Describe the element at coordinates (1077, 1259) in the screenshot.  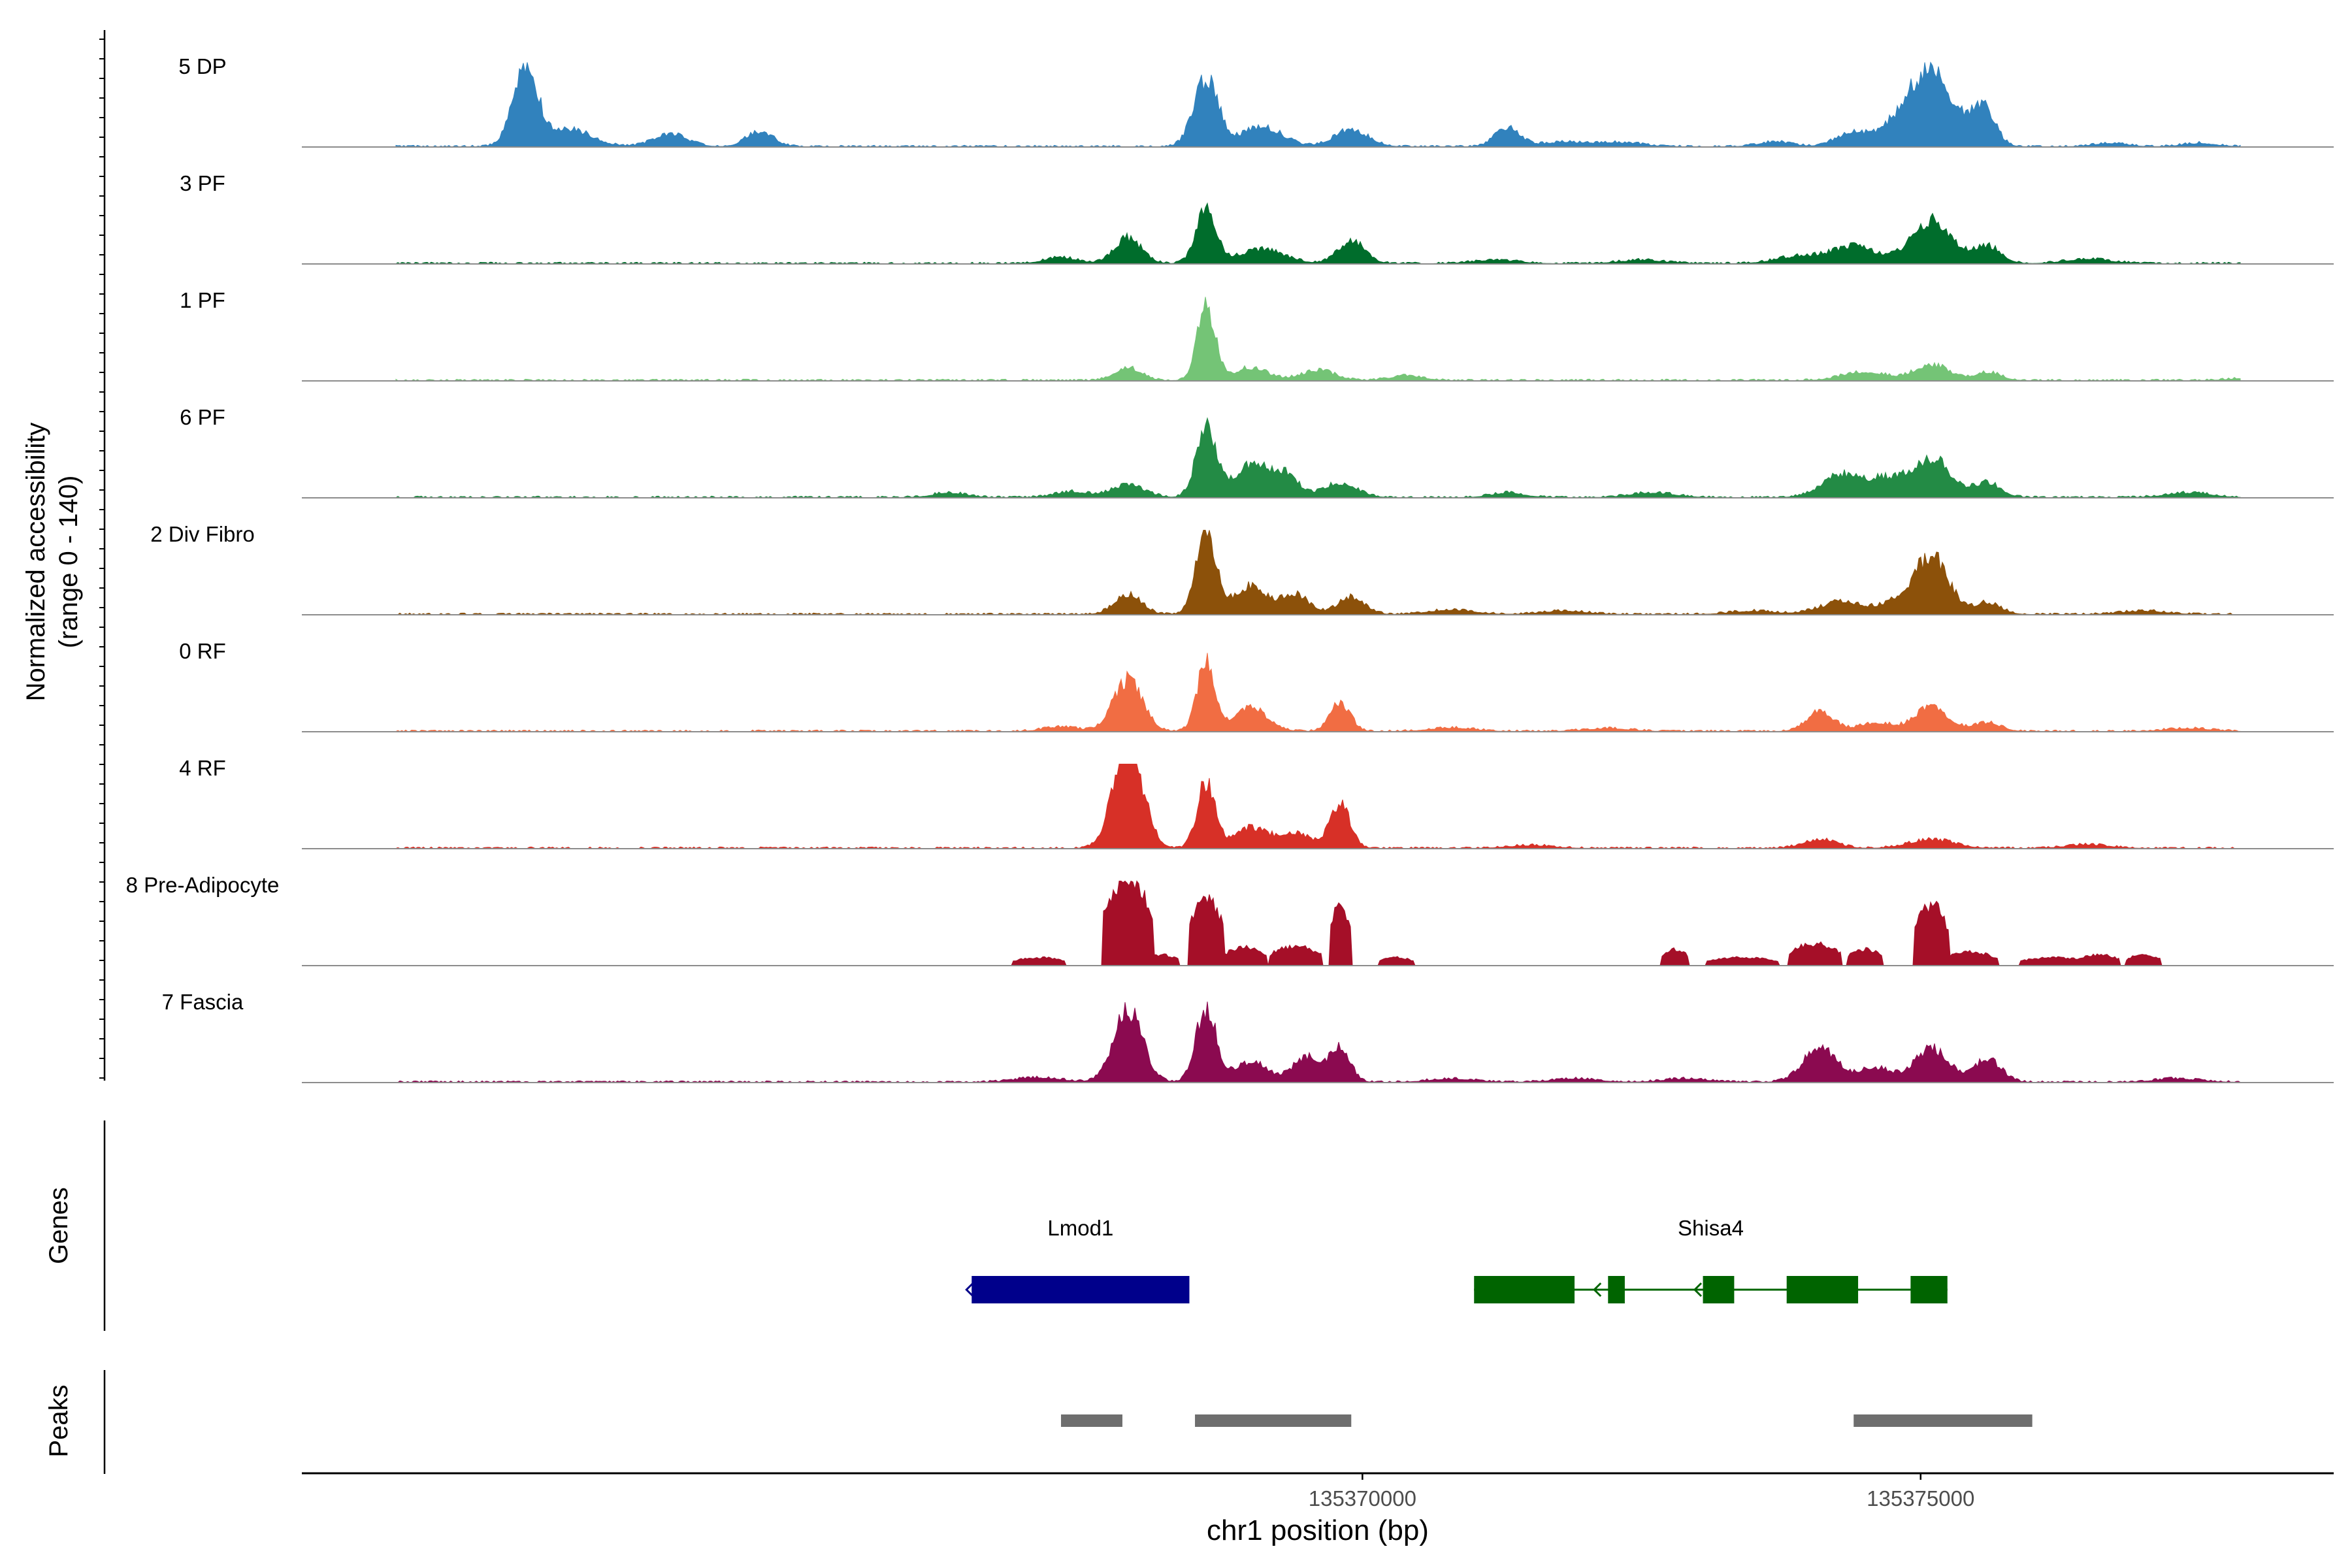
I see `gene-model: Lmod1` at that location.